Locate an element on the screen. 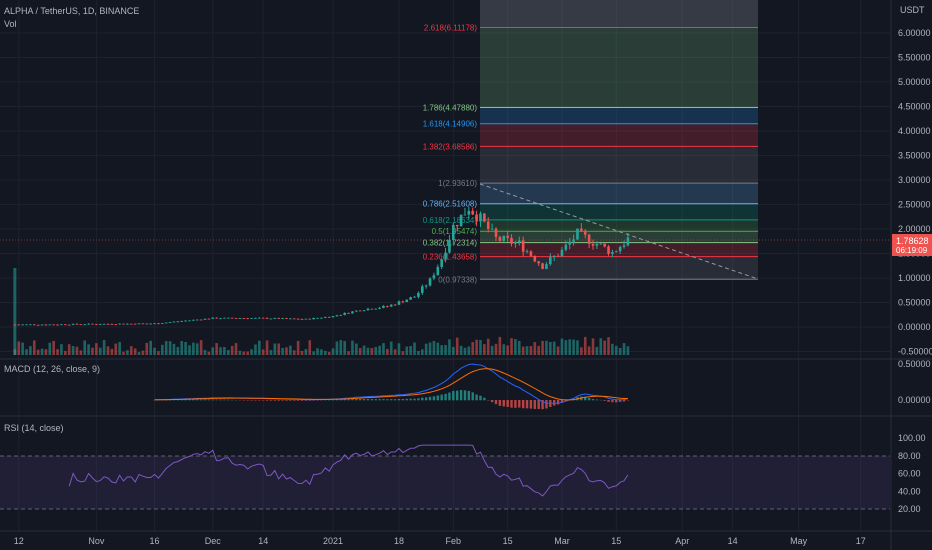 This screenshot has width=932, height=550. time-tick-label: 18 is located at coordinates (399, 541).